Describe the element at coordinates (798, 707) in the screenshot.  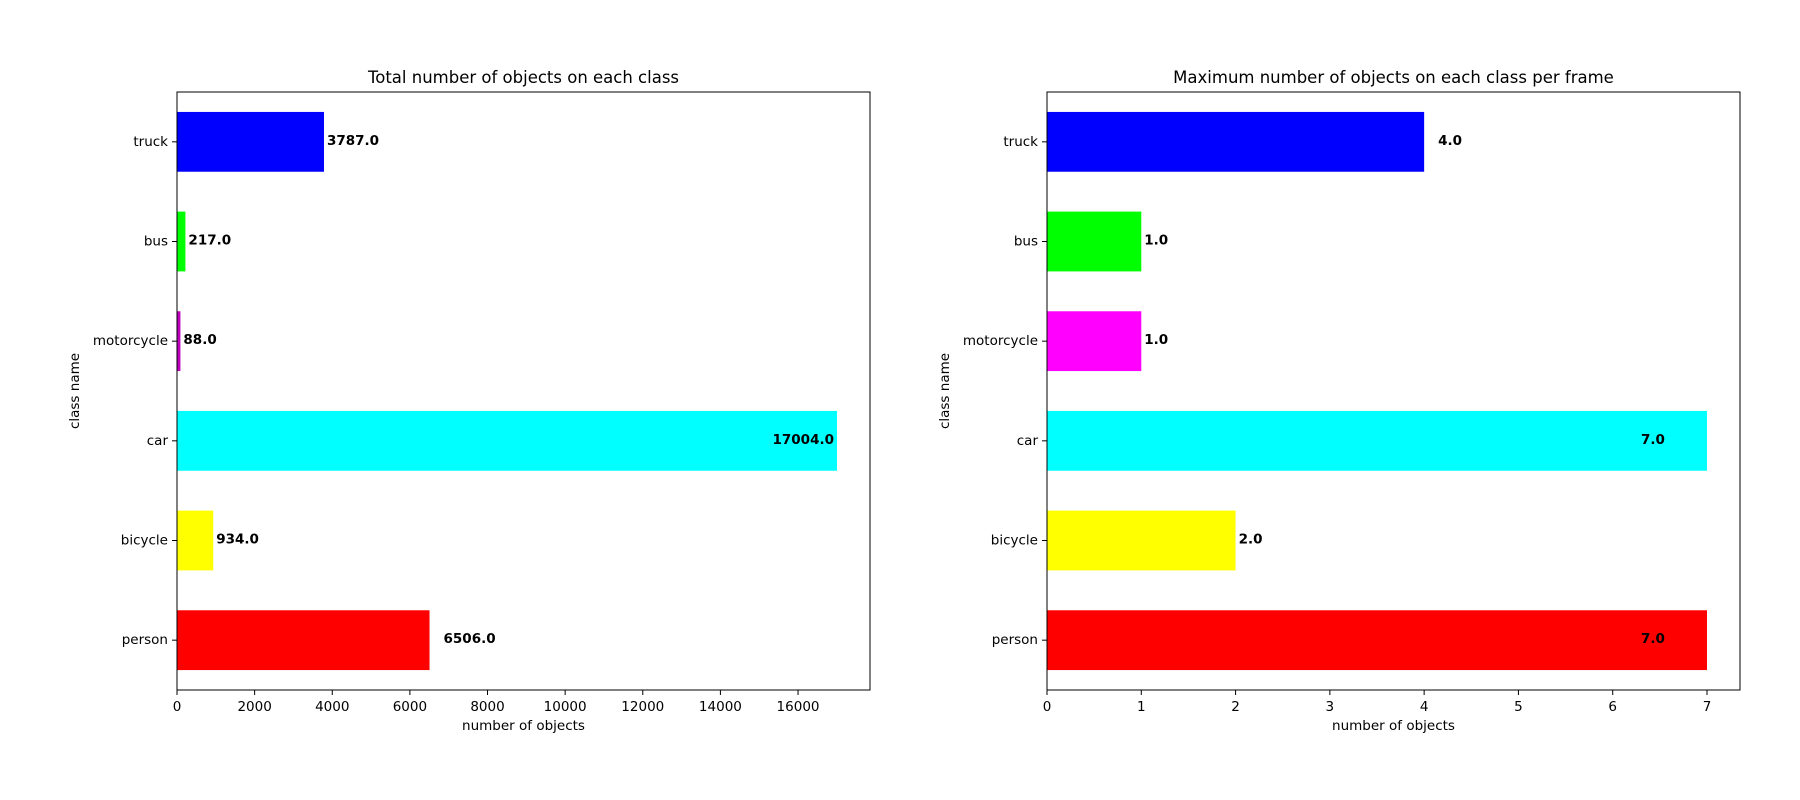
I see `chart-1-xtick-label-16000: 16000` at that location.